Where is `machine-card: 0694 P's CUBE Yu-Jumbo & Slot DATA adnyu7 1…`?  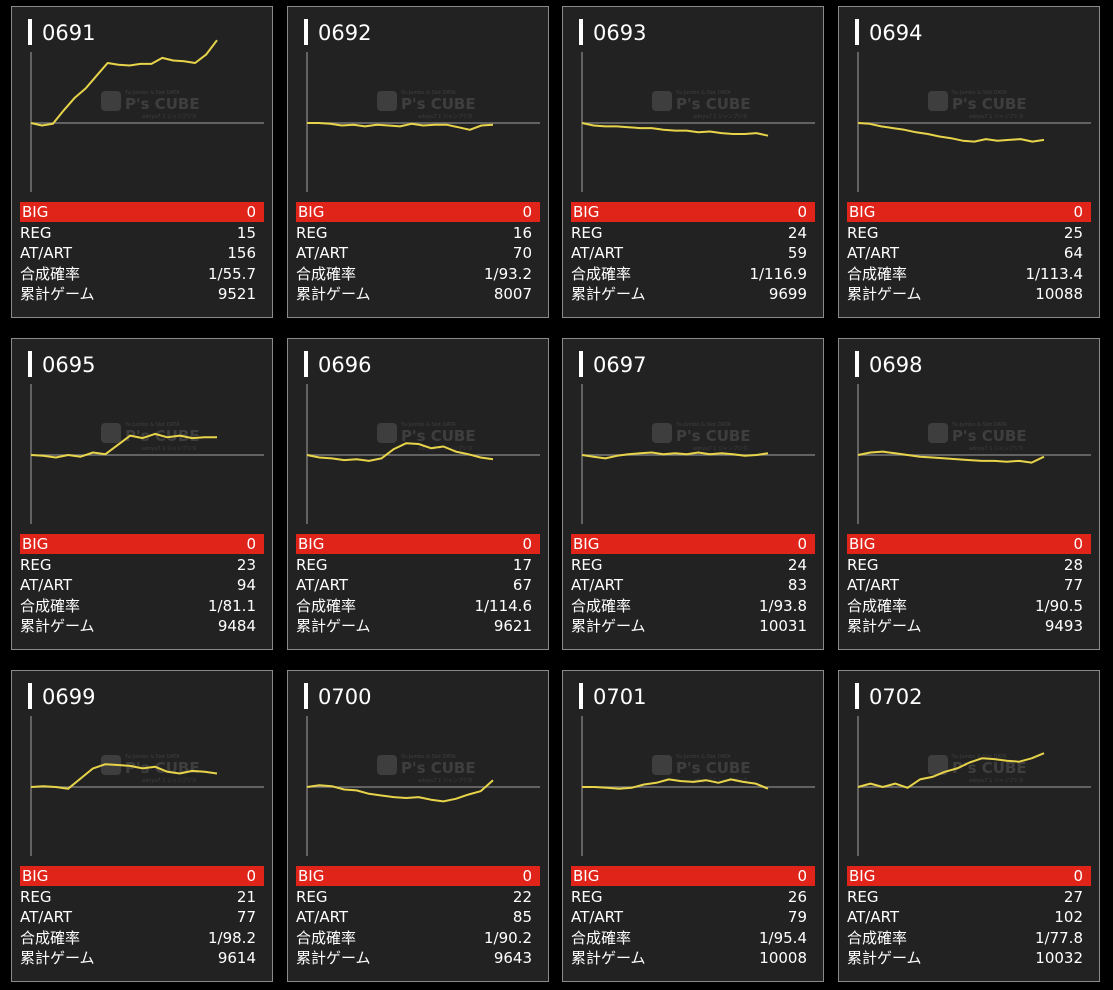 machine-card: 0694 P's CUBE Yu-Jumbo & Slot DATA adnyu7 1… is located at coordinates (969, 162).